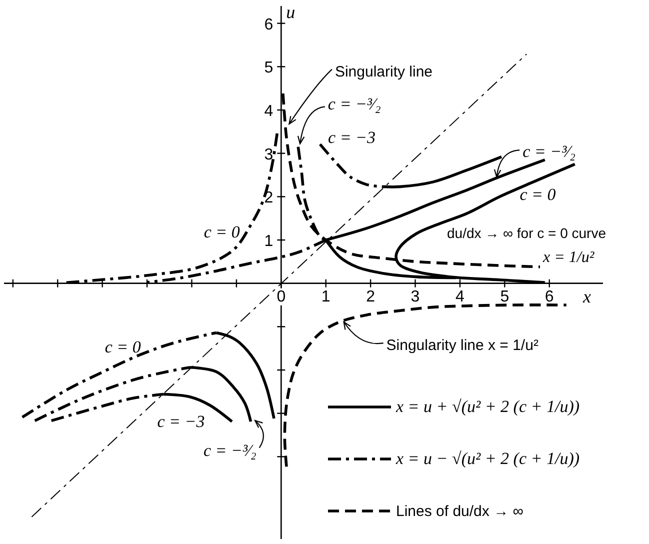 The width and height of the screenshot is (649, 544). What do you see at coordinates (269, 68) in the screenshot?
I see `y-tick-label: 5` at bounding box center [269, 68].